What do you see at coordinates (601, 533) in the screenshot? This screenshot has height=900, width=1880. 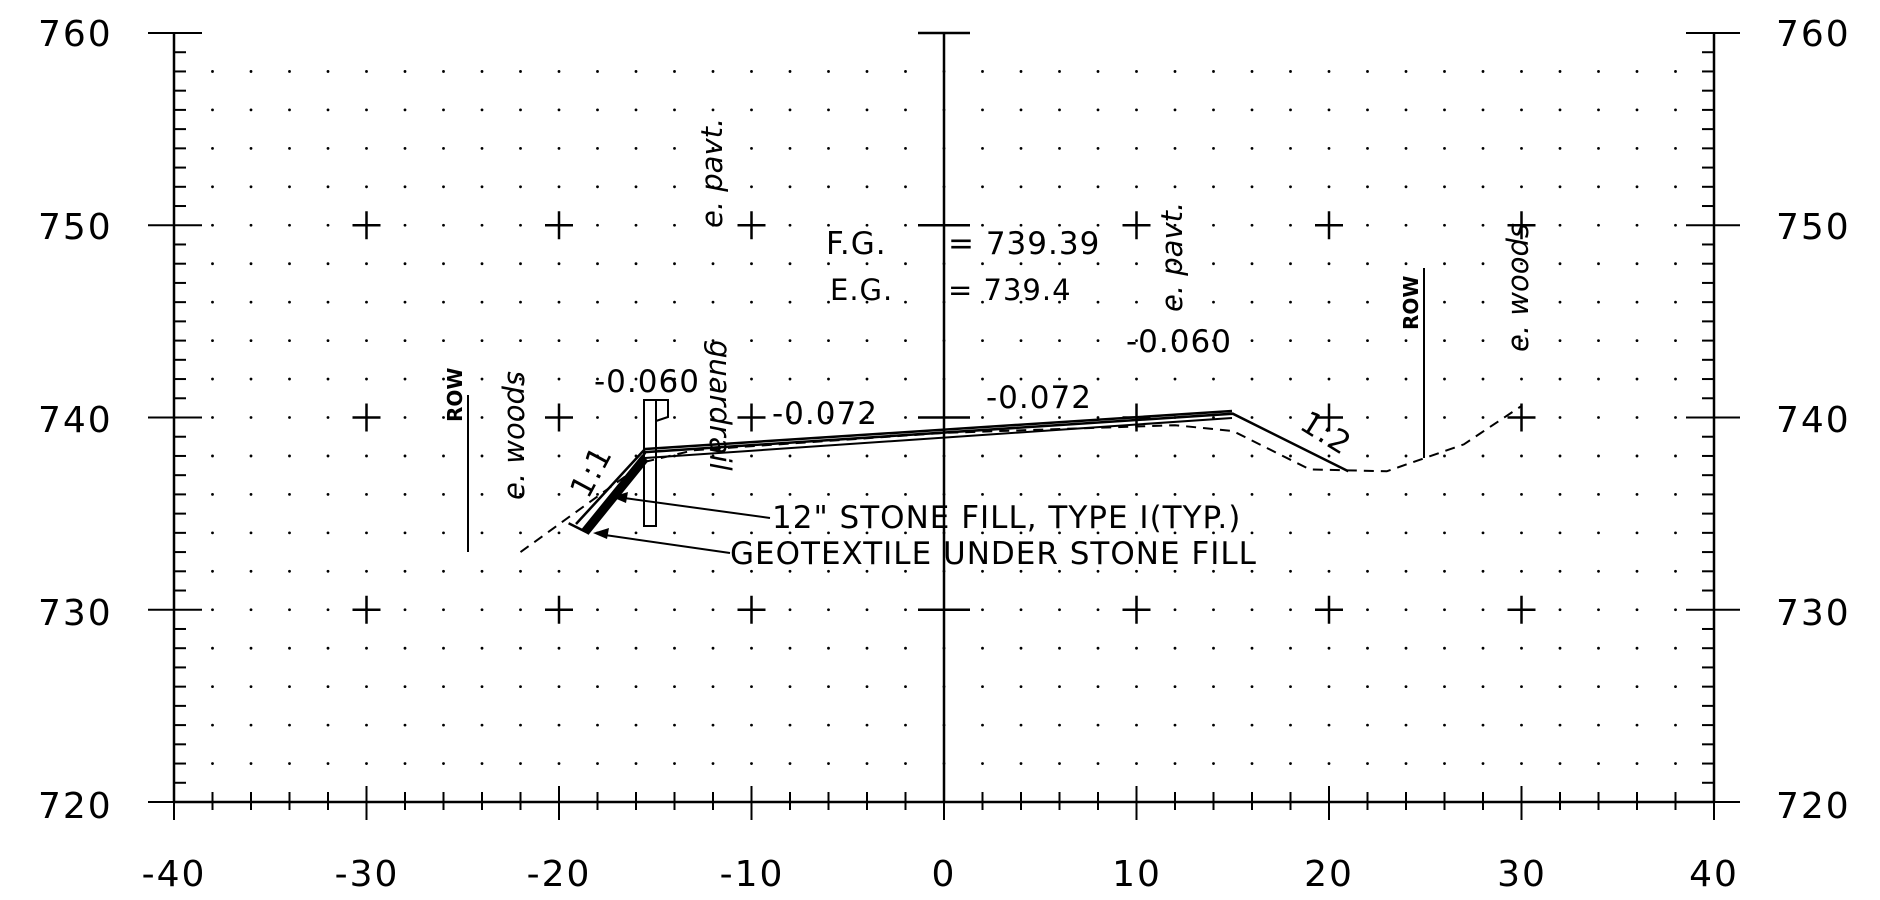 I see `geotextile-arrowhead` at bounding box center [601, 533].